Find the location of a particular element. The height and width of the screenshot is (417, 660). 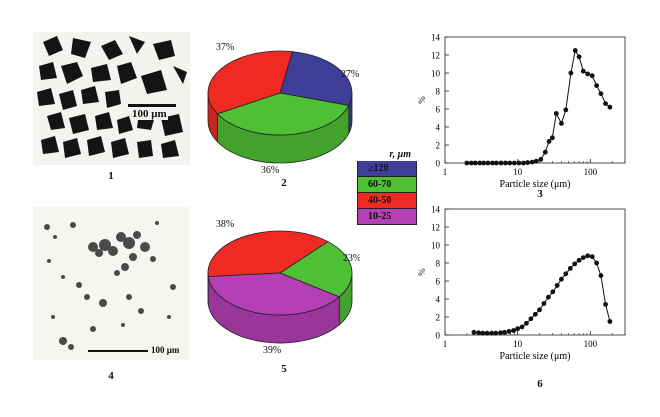

y-tick-label: 4 is located at coordinates (438, 300).